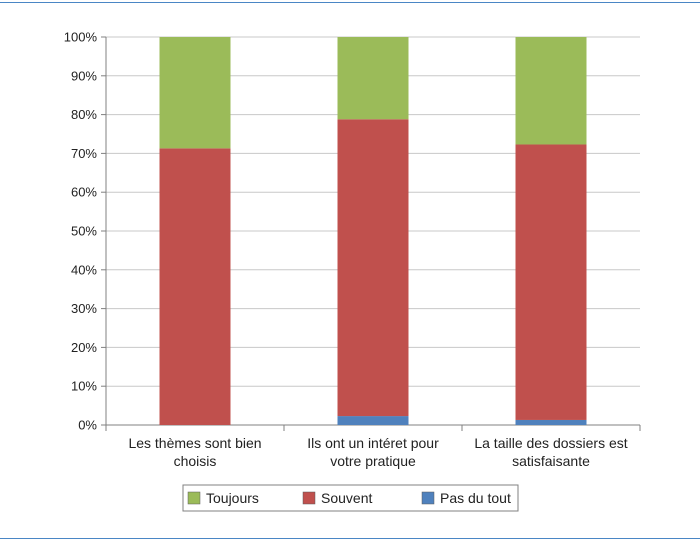 This screenshot has width=700, height=541. What do you see at coordinates (550, 443) in the screenshot?
I see `x-category-label: La taille des dossiers est` at bounding box center [550, 443].